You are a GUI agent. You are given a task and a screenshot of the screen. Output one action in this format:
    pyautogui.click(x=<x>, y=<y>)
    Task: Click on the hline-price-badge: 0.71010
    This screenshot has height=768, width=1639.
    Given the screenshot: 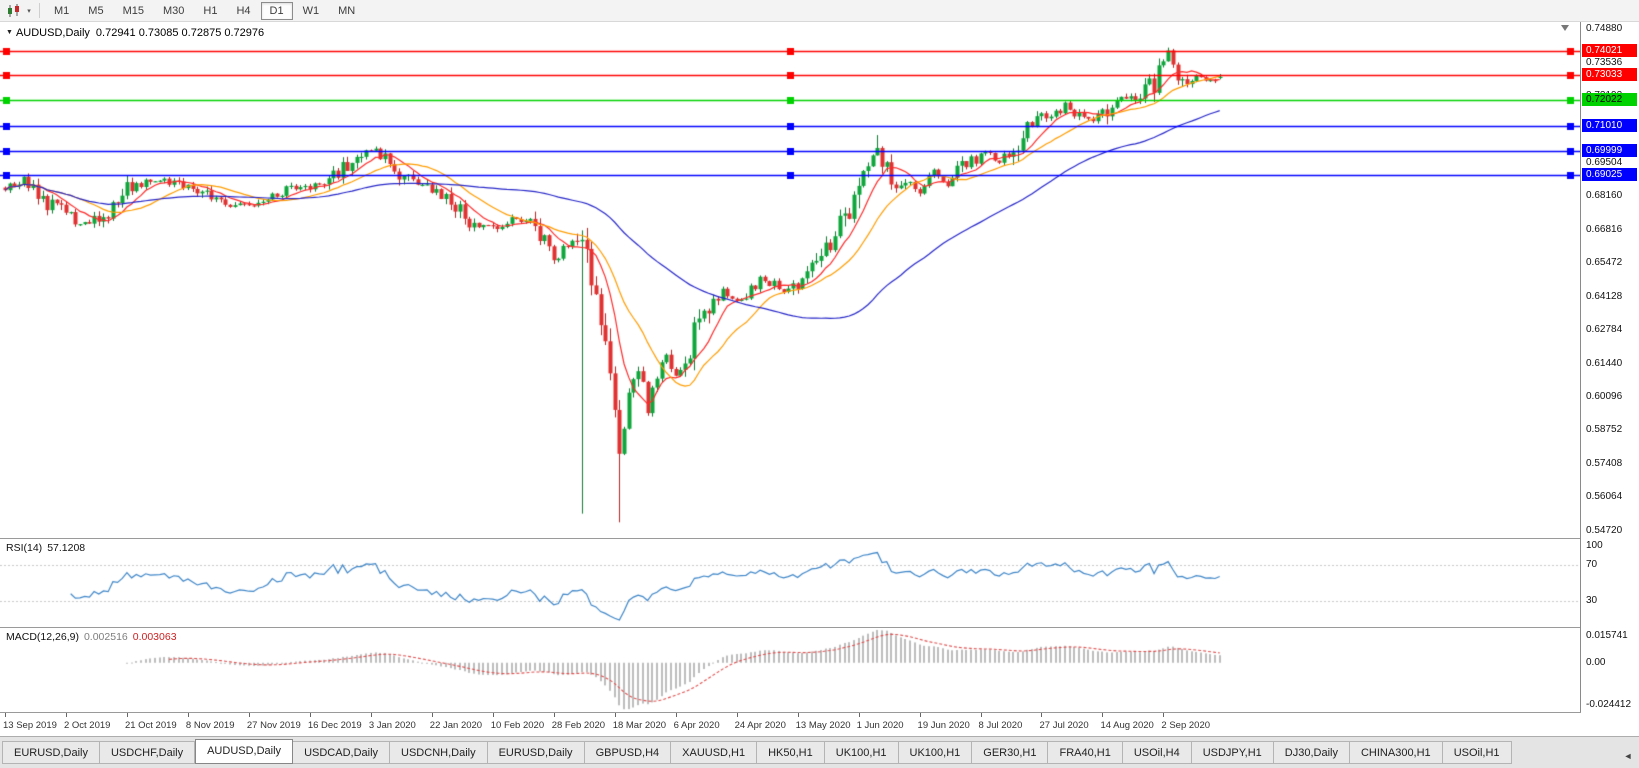 What is the action you would take?
    pyautogui.click(x=1609, y=125)
    